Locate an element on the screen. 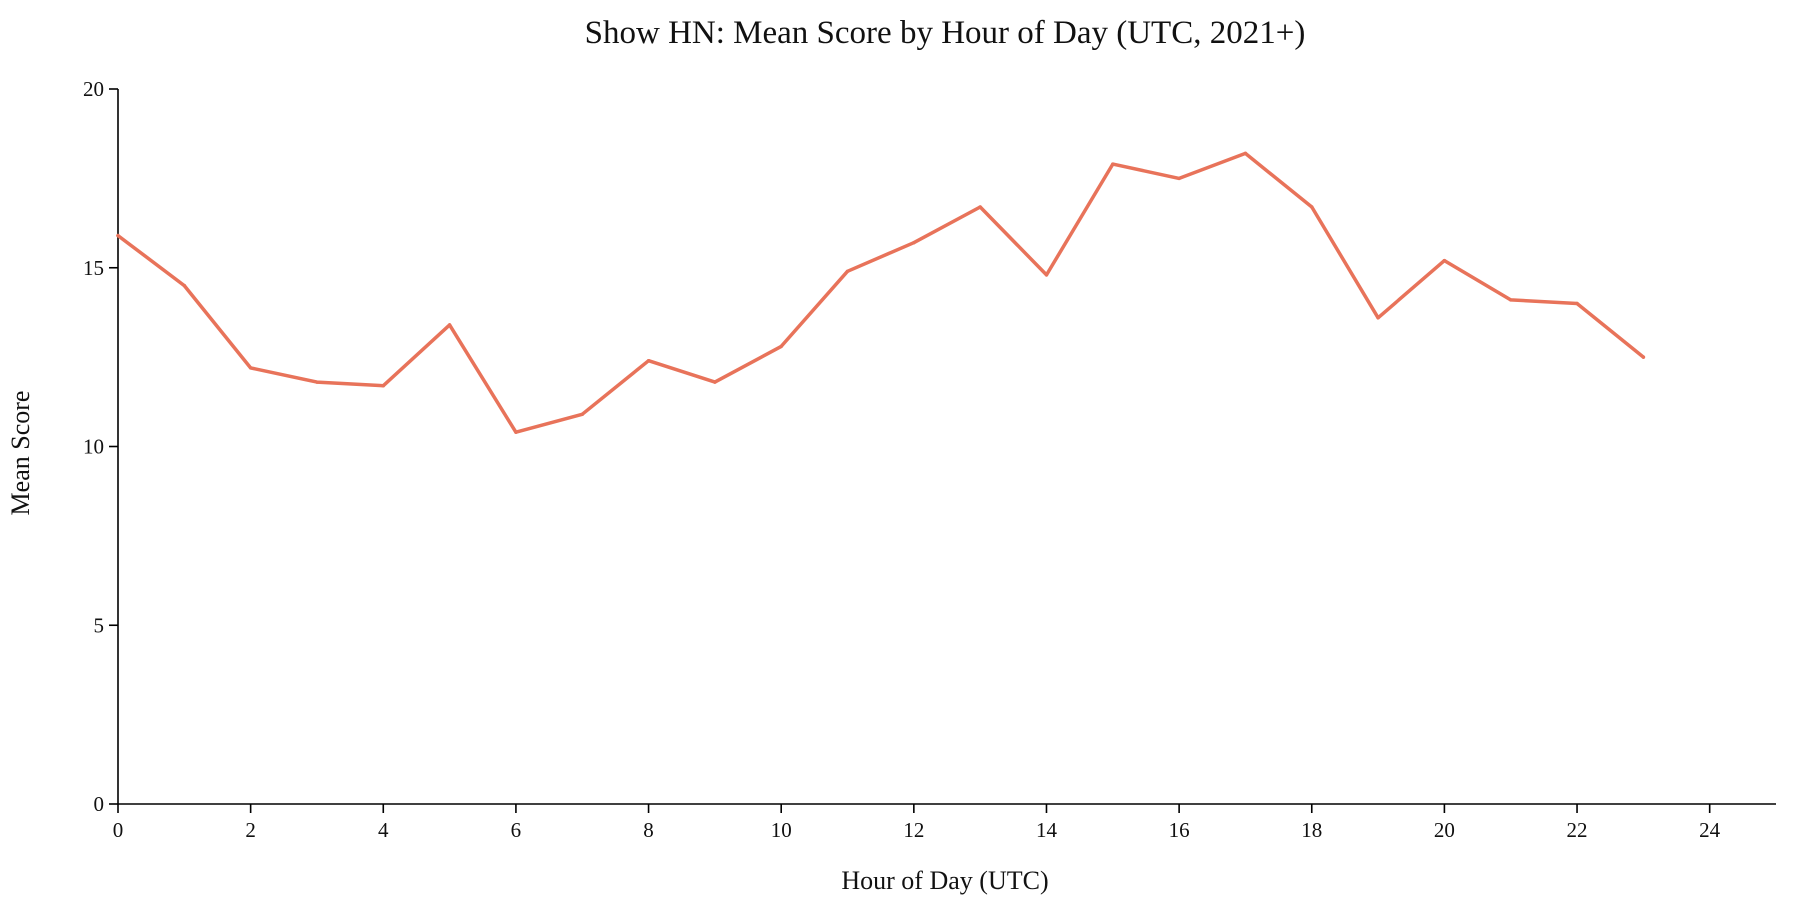  y-tick-label: 20 is located at coordinates (93, 89).